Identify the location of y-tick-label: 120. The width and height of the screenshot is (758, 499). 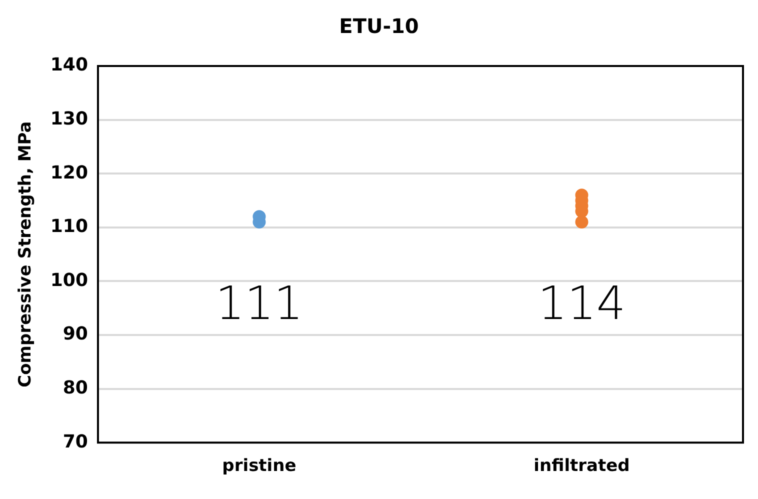
(69, 173).